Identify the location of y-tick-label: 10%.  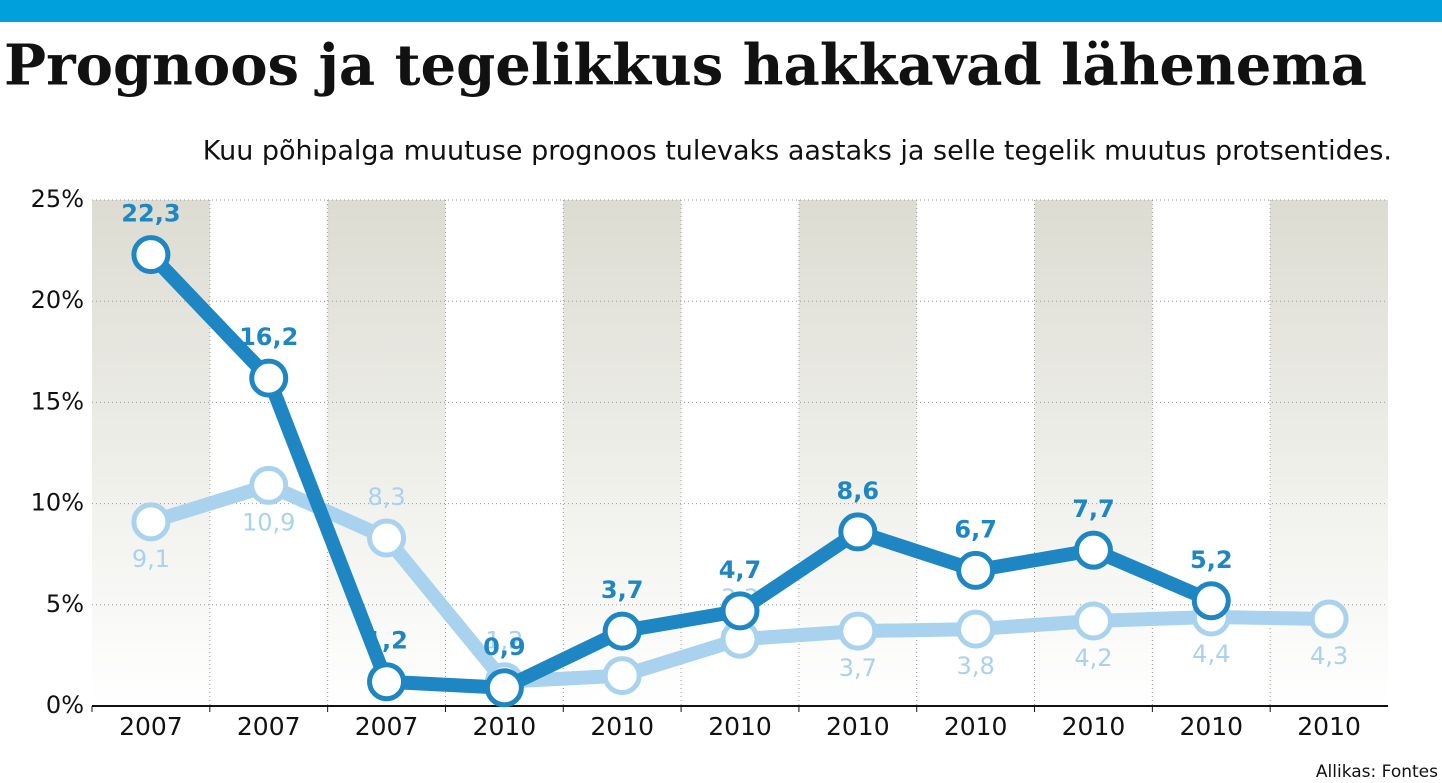
(57, 503).